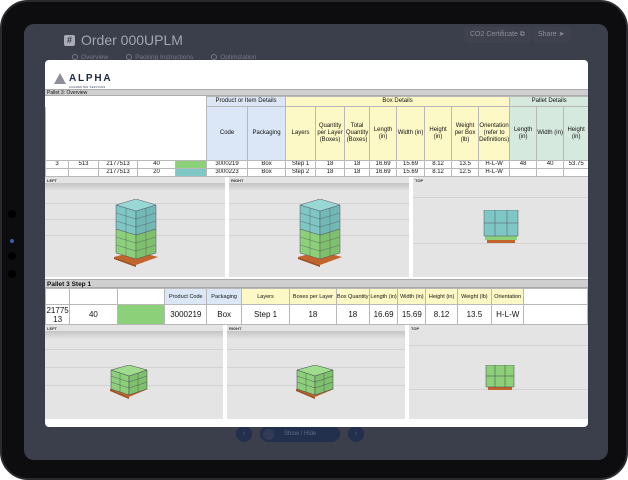 This screenshot has height=480, width=628. I want to click on overview-section-title: Pallet 3: Overview, so click(316, 92).